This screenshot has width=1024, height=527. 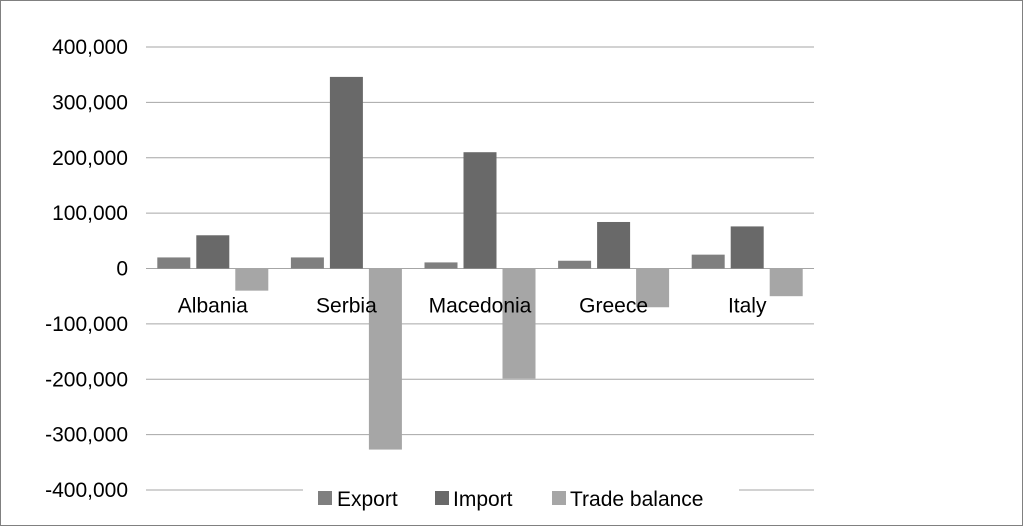 I want to click on bar-export-greece, so click(x=575, y=264).